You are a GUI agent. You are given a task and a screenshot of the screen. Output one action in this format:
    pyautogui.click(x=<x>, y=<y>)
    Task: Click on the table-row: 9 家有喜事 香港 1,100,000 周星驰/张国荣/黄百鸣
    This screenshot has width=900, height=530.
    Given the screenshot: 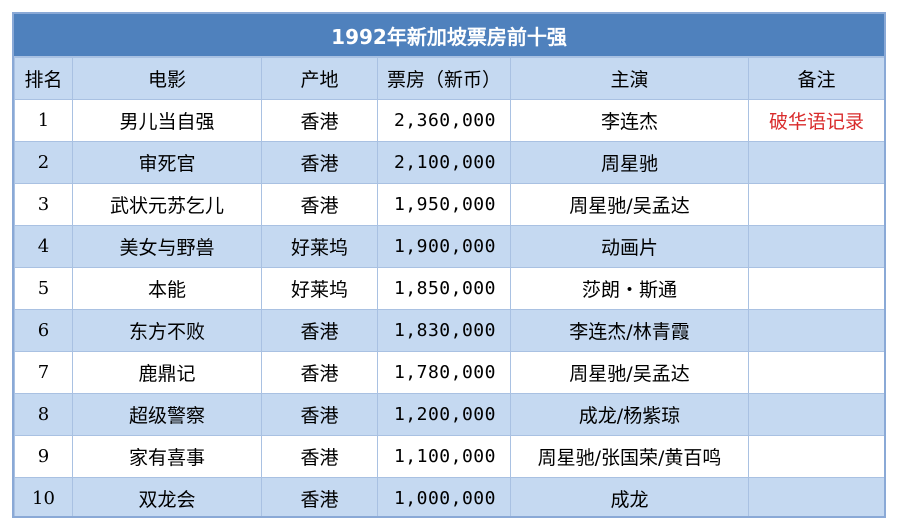 What is the action you would take?
    pyautogui.click(x=449, y=456)
    